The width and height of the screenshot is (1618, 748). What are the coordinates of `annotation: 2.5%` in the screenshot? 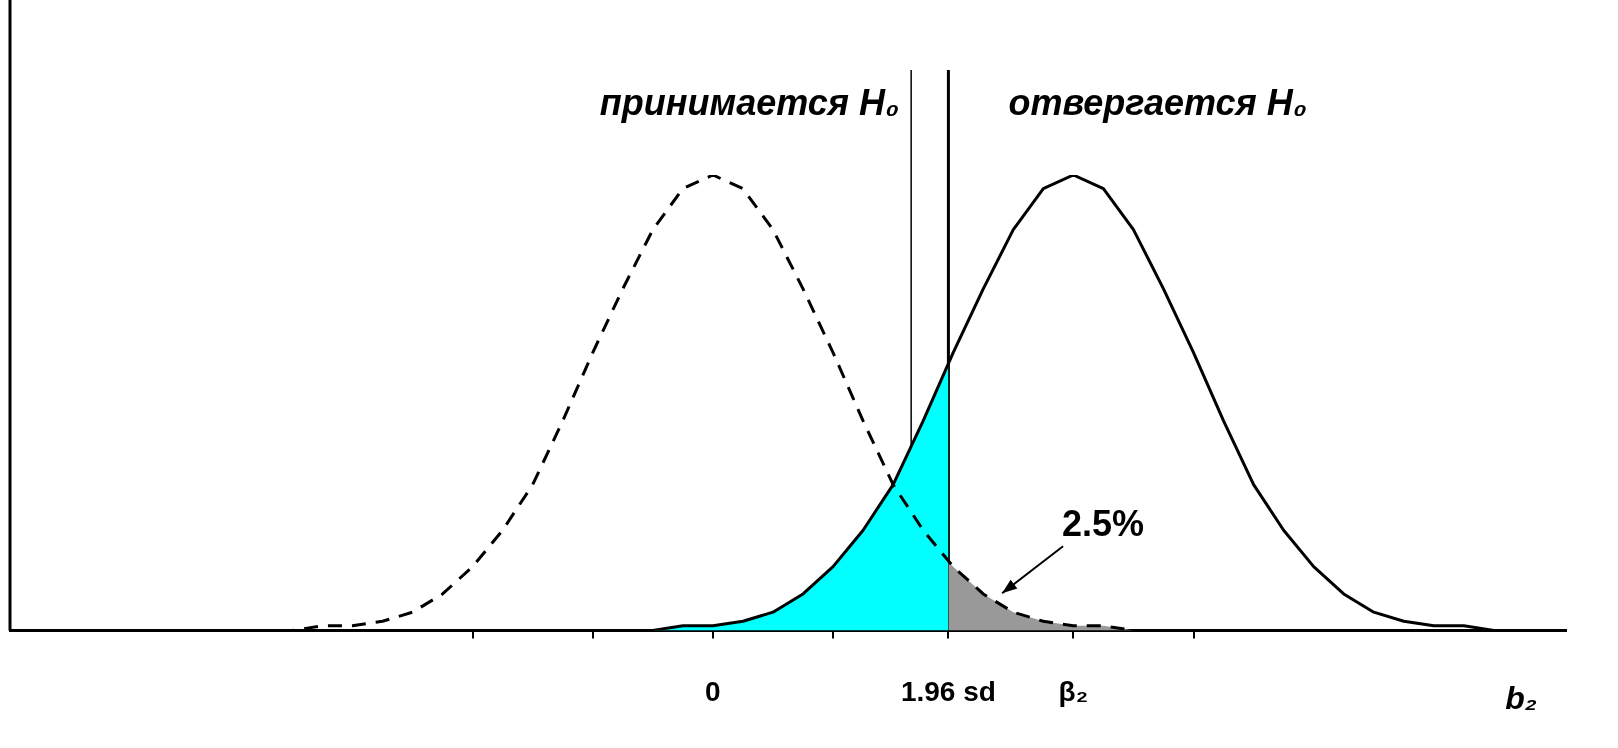 It's located at (1103, 524).